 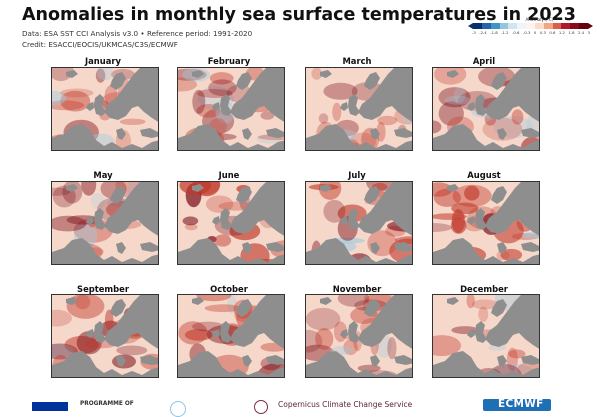 I want to click on ecmwf-logo-text: ECMWF, so click(x=521, y=404).